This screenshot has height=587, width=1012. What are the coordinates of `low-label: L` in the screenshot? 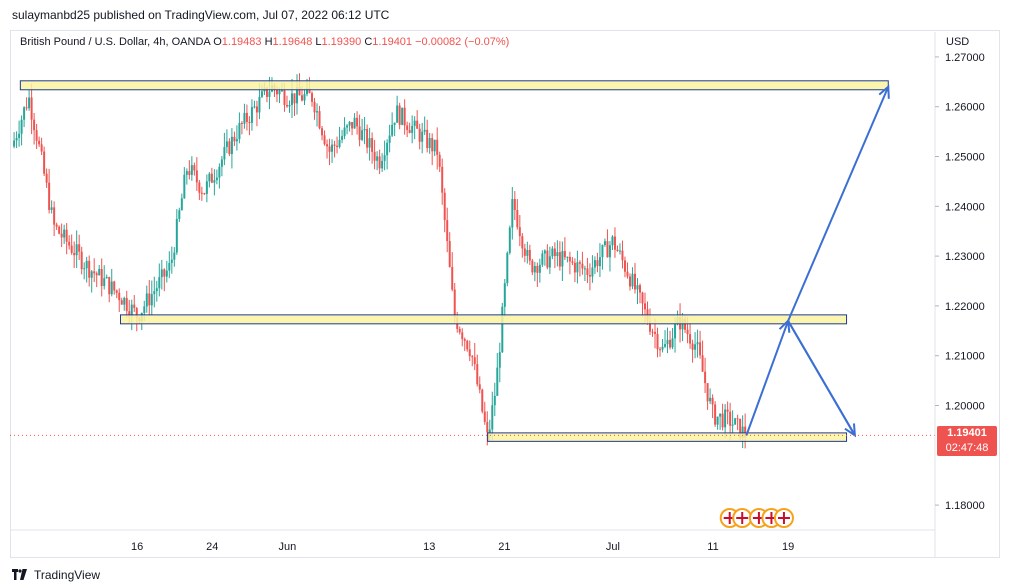 It's located at (318, 42).